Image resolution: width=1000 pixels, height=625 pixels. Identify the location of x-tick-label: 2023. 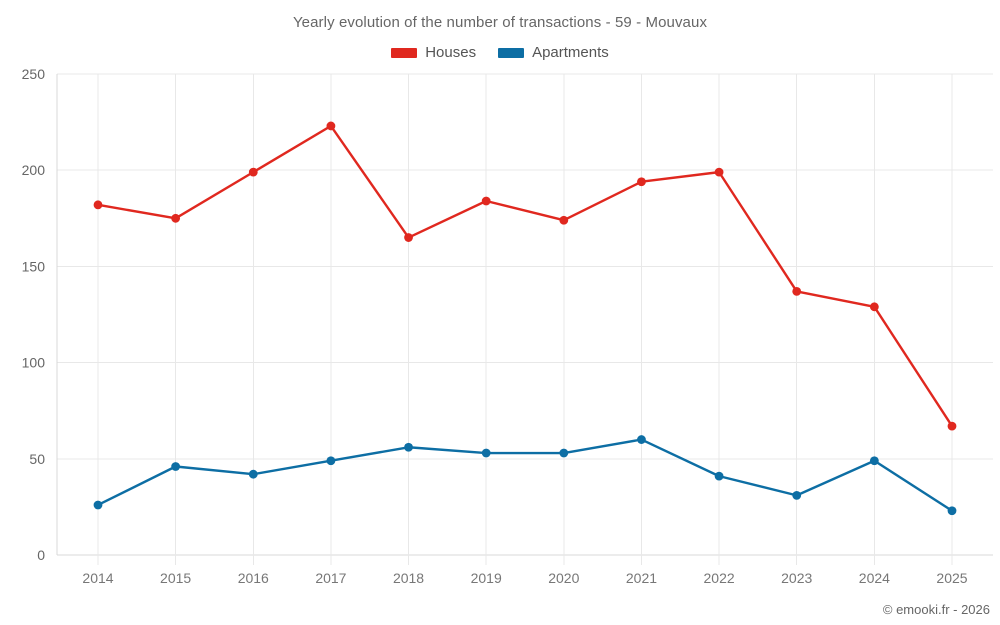
(796, 578).